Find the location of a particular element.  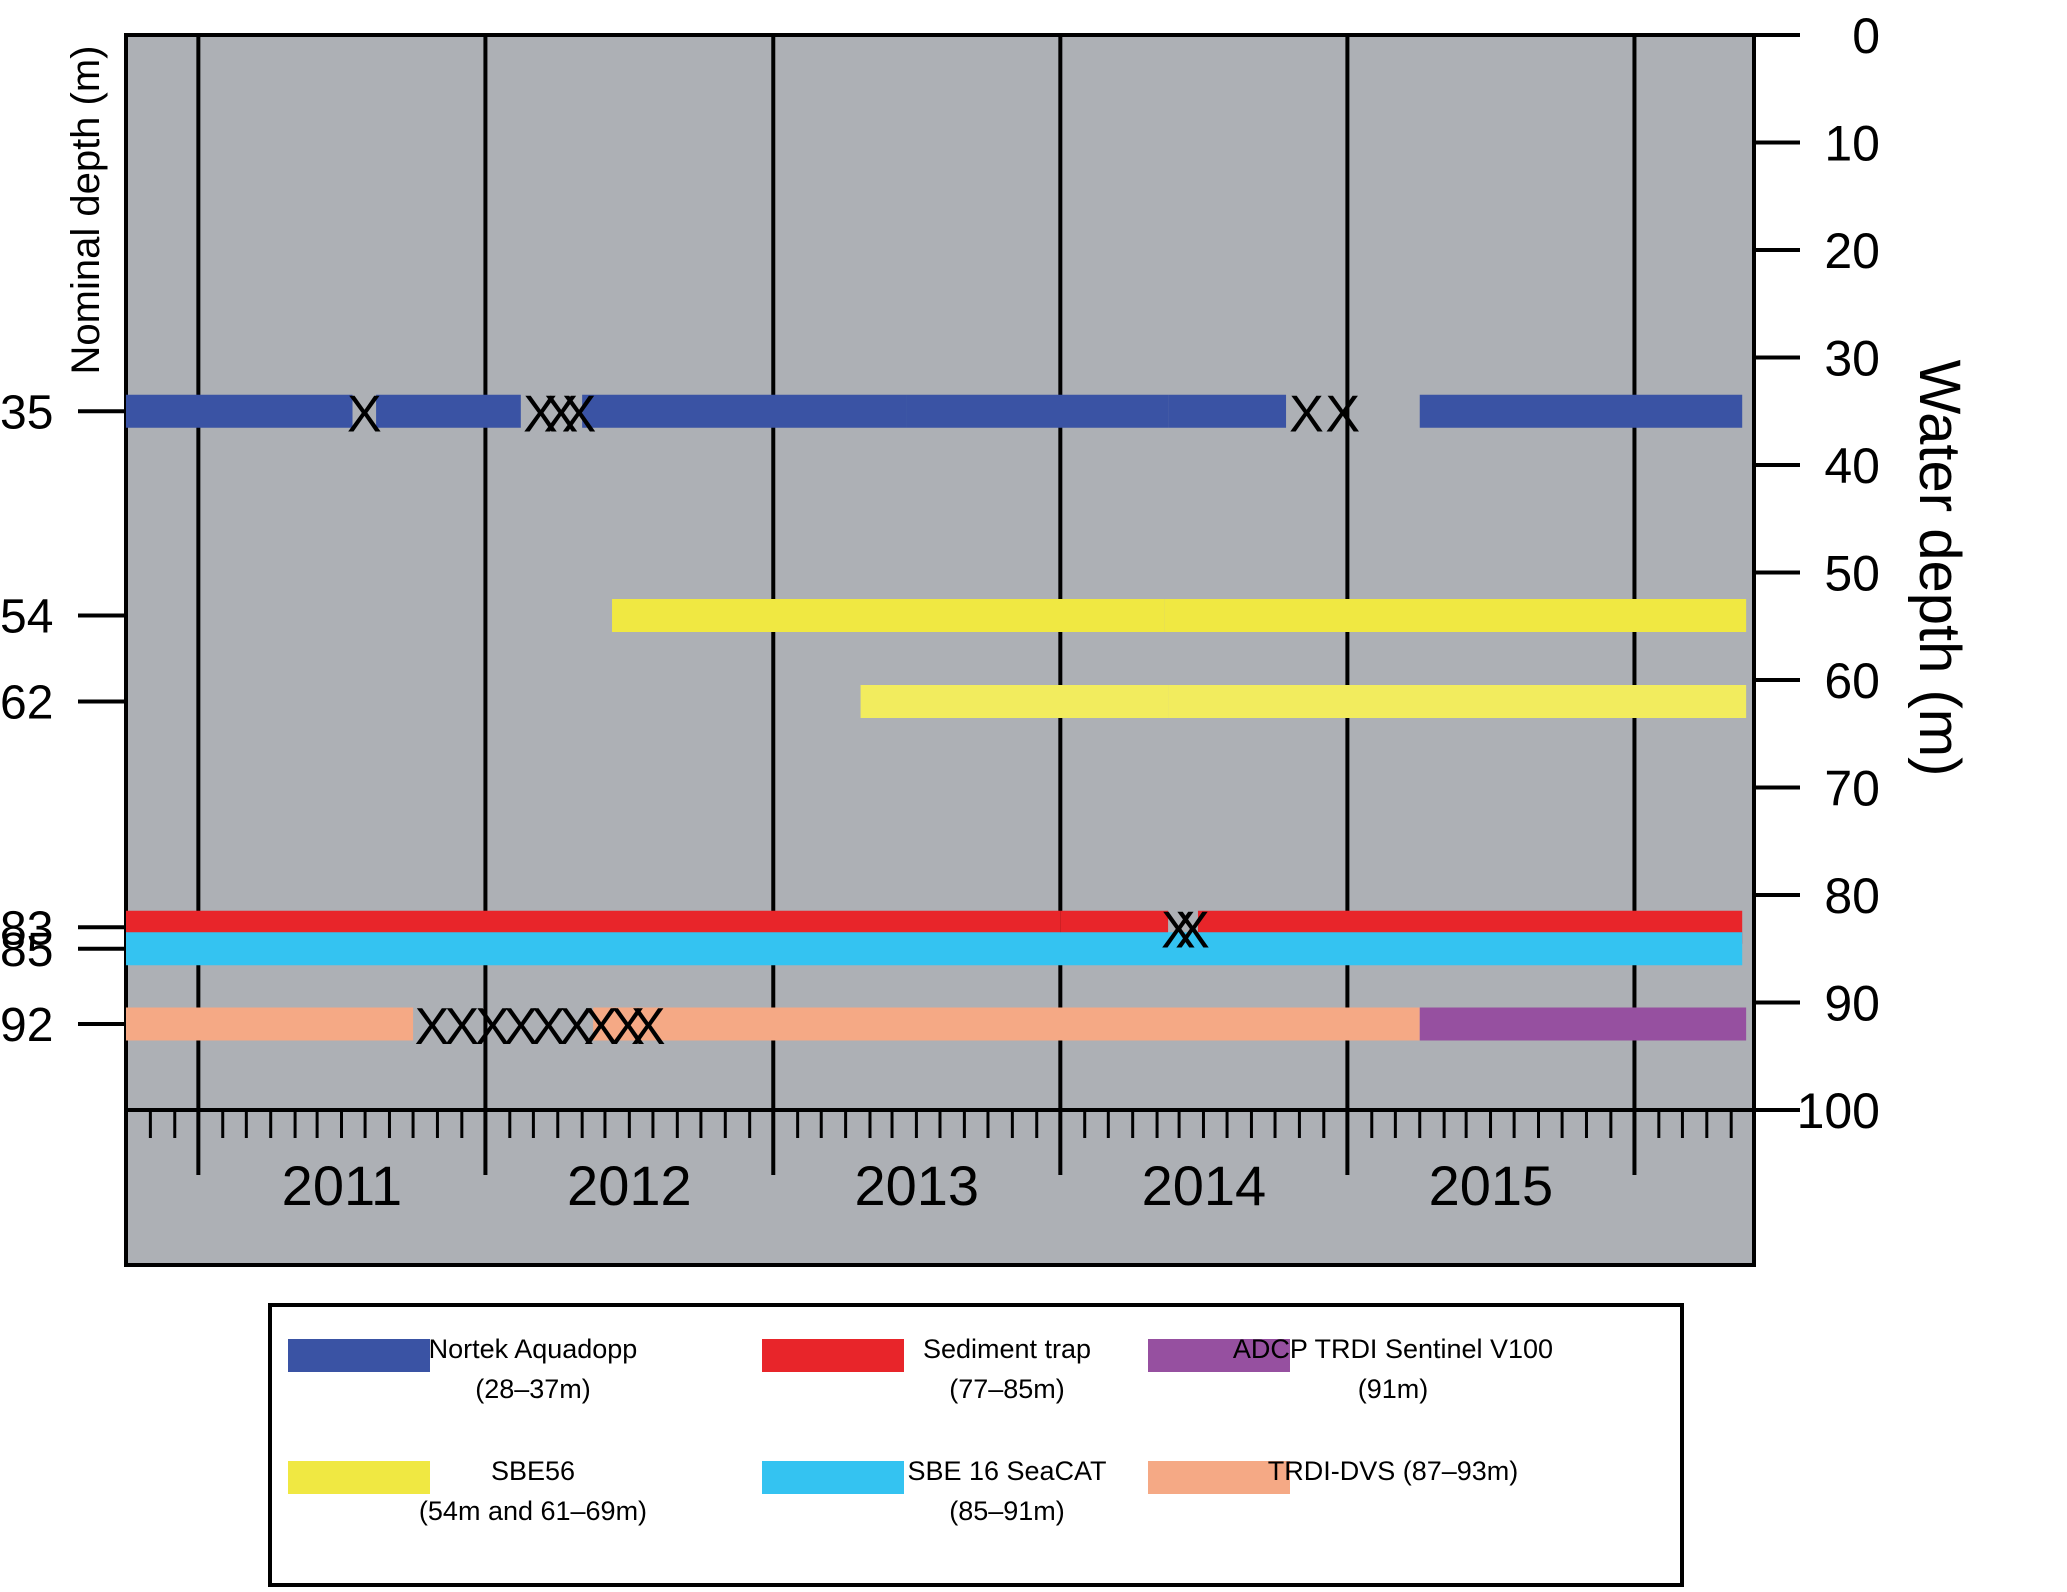

x-tick-label: 2015 is located at coordinates (1491, 1185).